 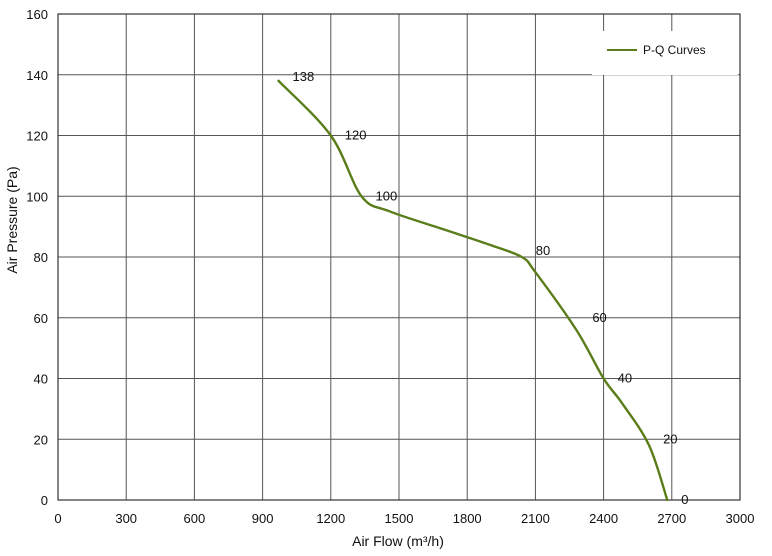 I want to click on x-tick-label: 3000, so click(x=740, y=518).